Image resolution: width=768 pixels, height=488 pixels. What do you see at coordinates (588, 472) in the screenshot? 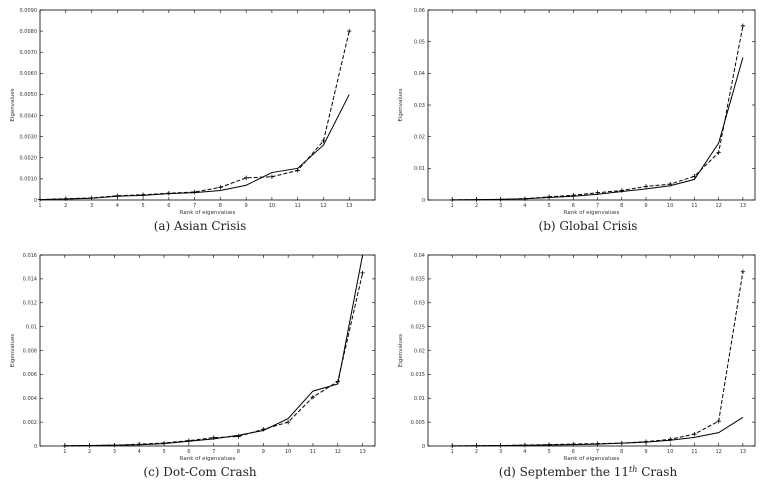
I see `panel-caption: (d) September the 11th Crash` at bounding box center [588, 472].